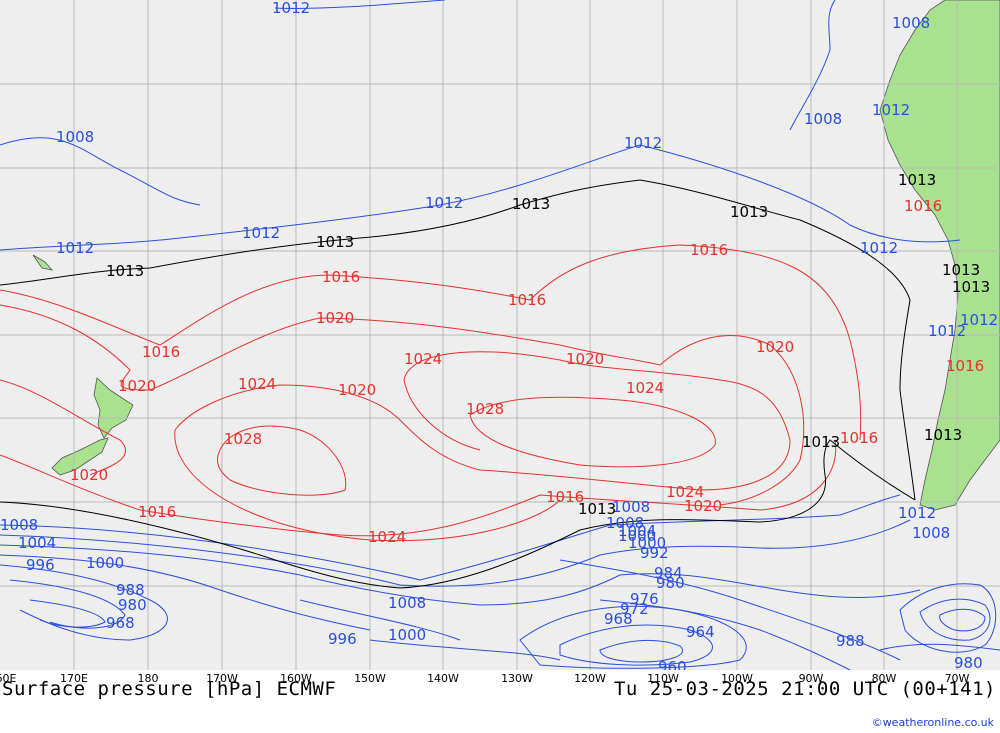  I want to click on lon-label: 60E, so click(8, 678).